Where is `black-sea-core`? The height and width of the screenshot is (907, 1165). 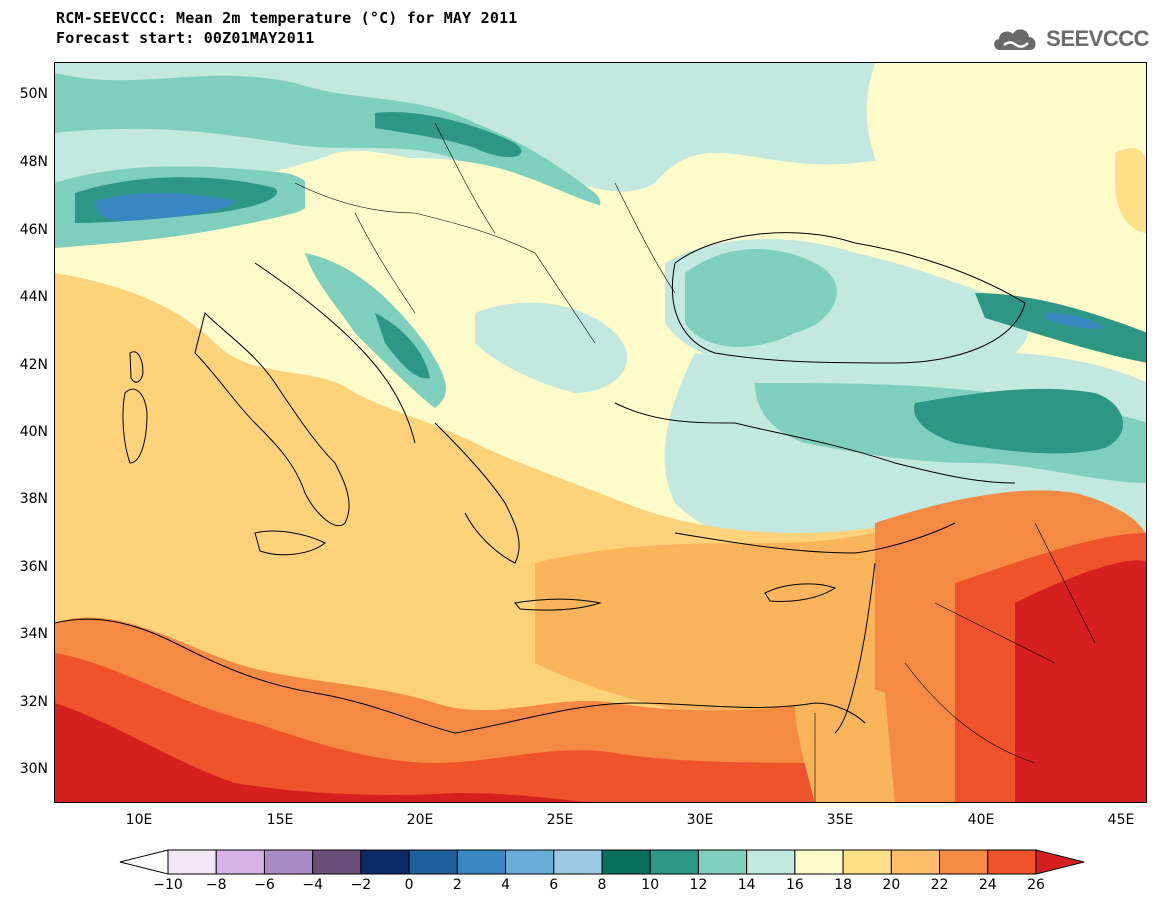
black-sea-core is located at coordinates (761, 298).